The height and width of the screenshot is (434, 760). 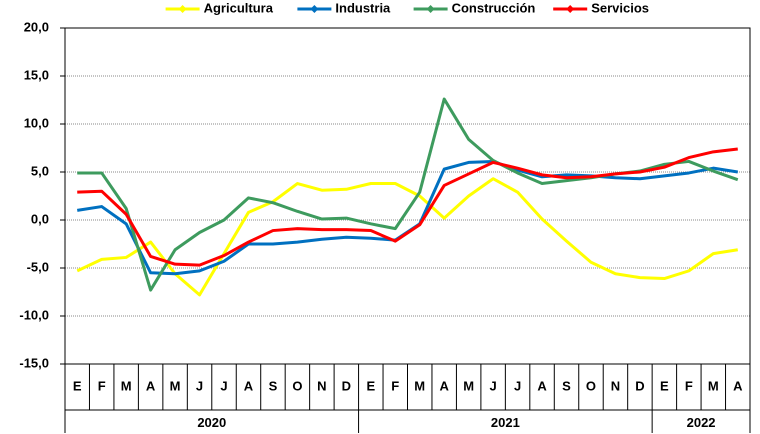 I want to click on year-label: 2020, so click(x=211, y=422).